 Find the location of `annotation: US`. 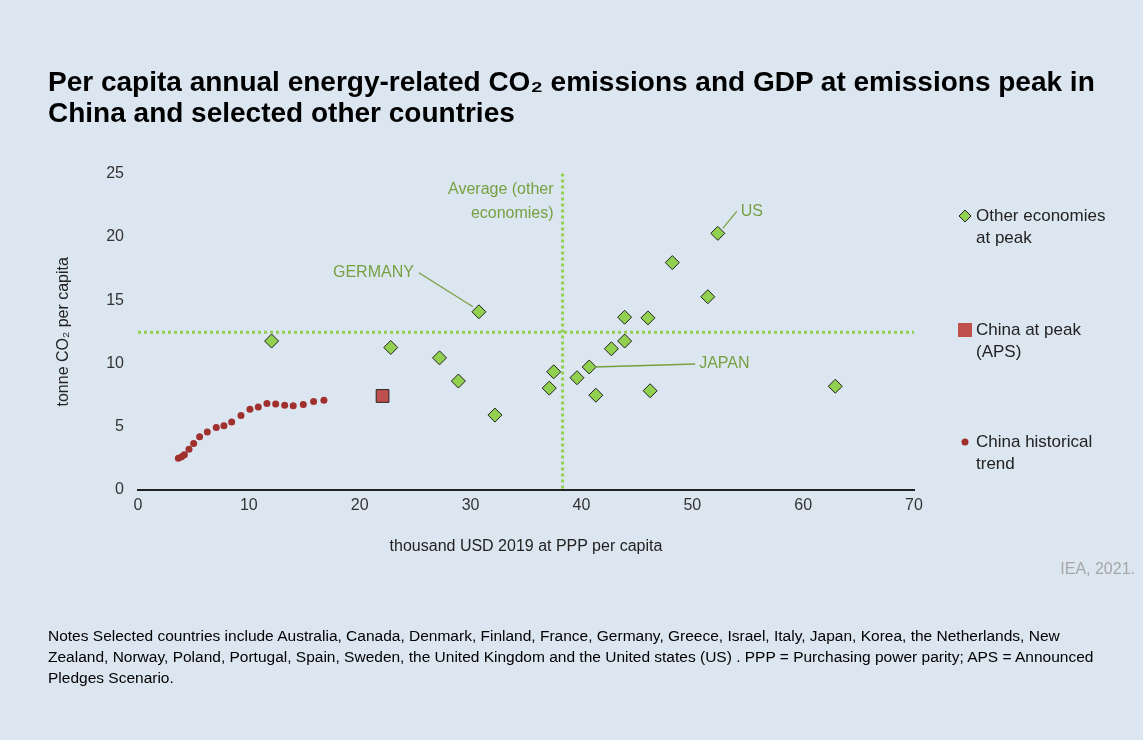

annotation: US is located at coordinates (752, 210).